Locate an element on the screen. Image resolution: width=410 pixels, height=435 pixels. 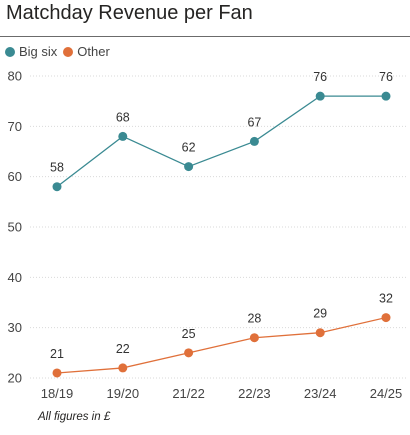
data-label-big-six-0: 58 is located at coordinates (57, 168).